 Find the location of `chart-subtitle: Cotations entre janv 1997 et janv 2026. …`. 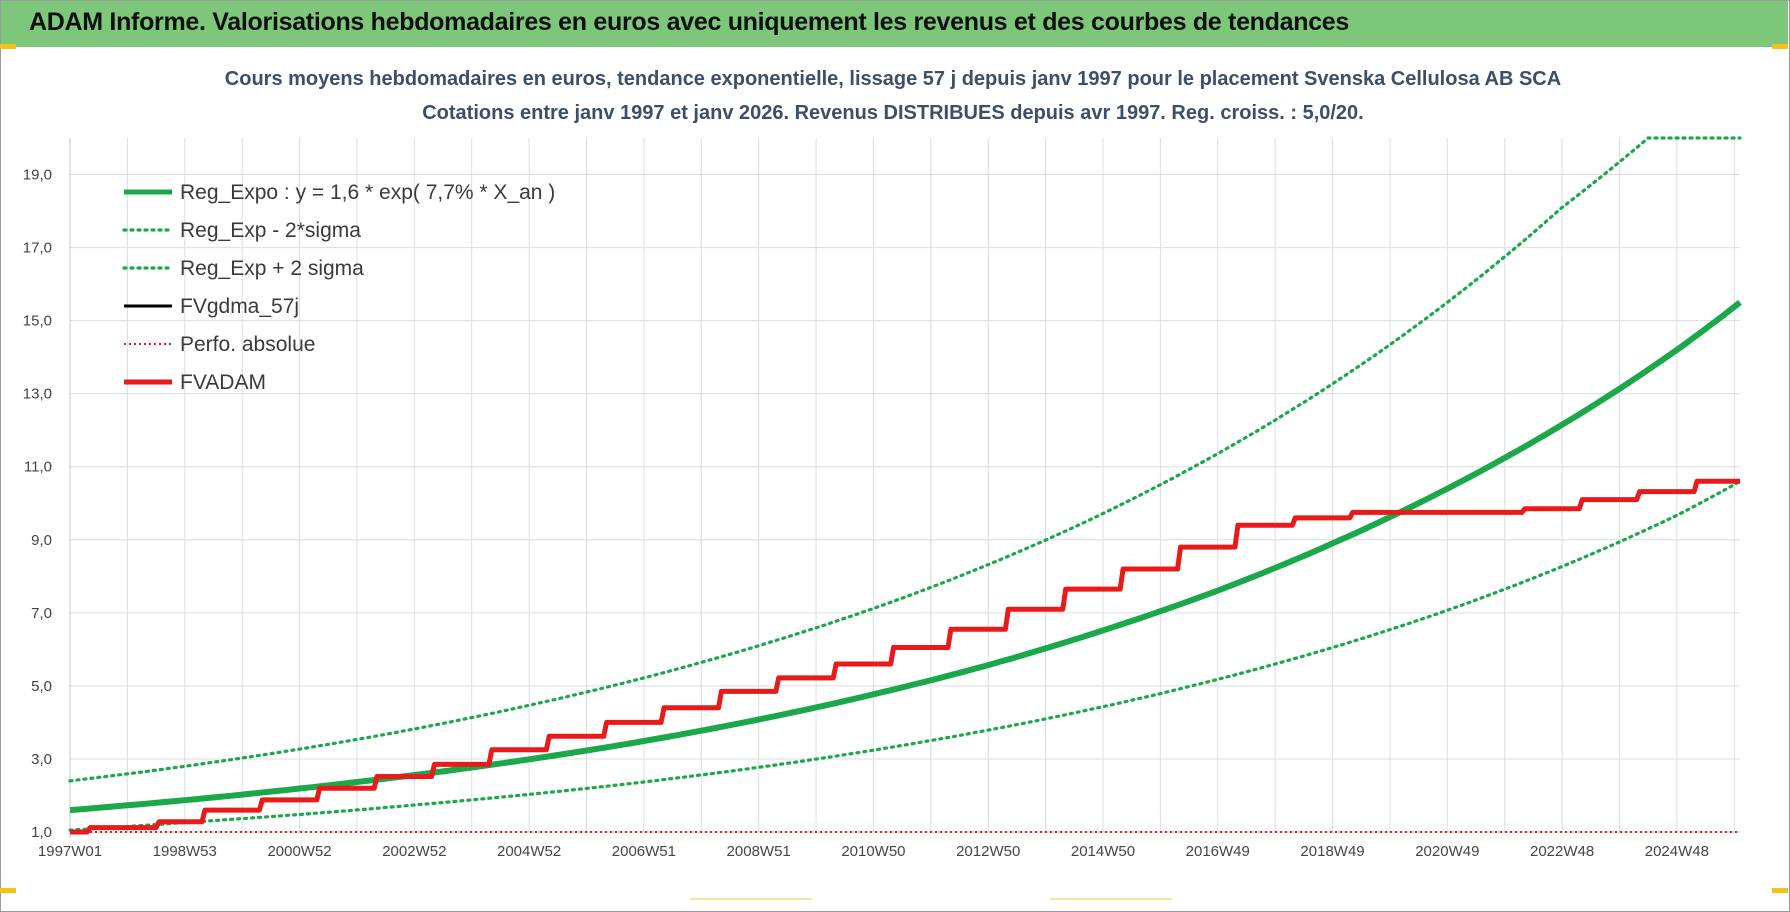

chart-subtitle: Cotations entre janv 1997 et janv 2026. … is located at coordinates (893, 113).